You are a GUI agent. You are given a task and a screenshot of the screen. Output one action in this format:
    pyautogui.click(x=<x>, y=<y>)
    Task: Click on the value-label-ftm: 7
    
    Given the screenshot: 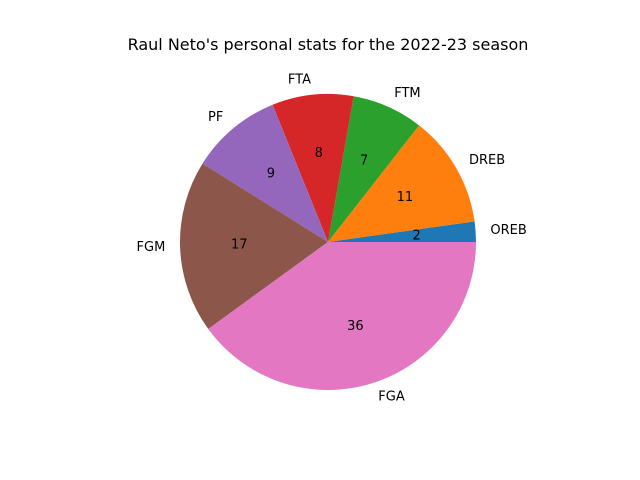 What is the action you would take?
    pyautogui.click(x=364, y=160)
    